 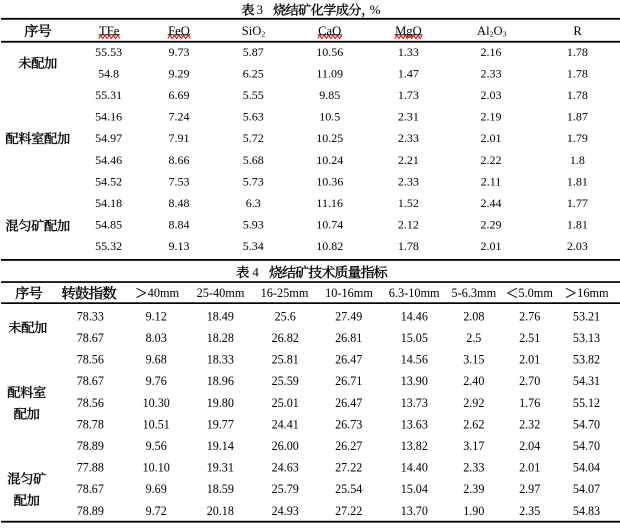 What do you see at coordinates (473, 293) in the screenshot?
I see `svg-text: 5-6.3mm` at bounding box center [473, 293].